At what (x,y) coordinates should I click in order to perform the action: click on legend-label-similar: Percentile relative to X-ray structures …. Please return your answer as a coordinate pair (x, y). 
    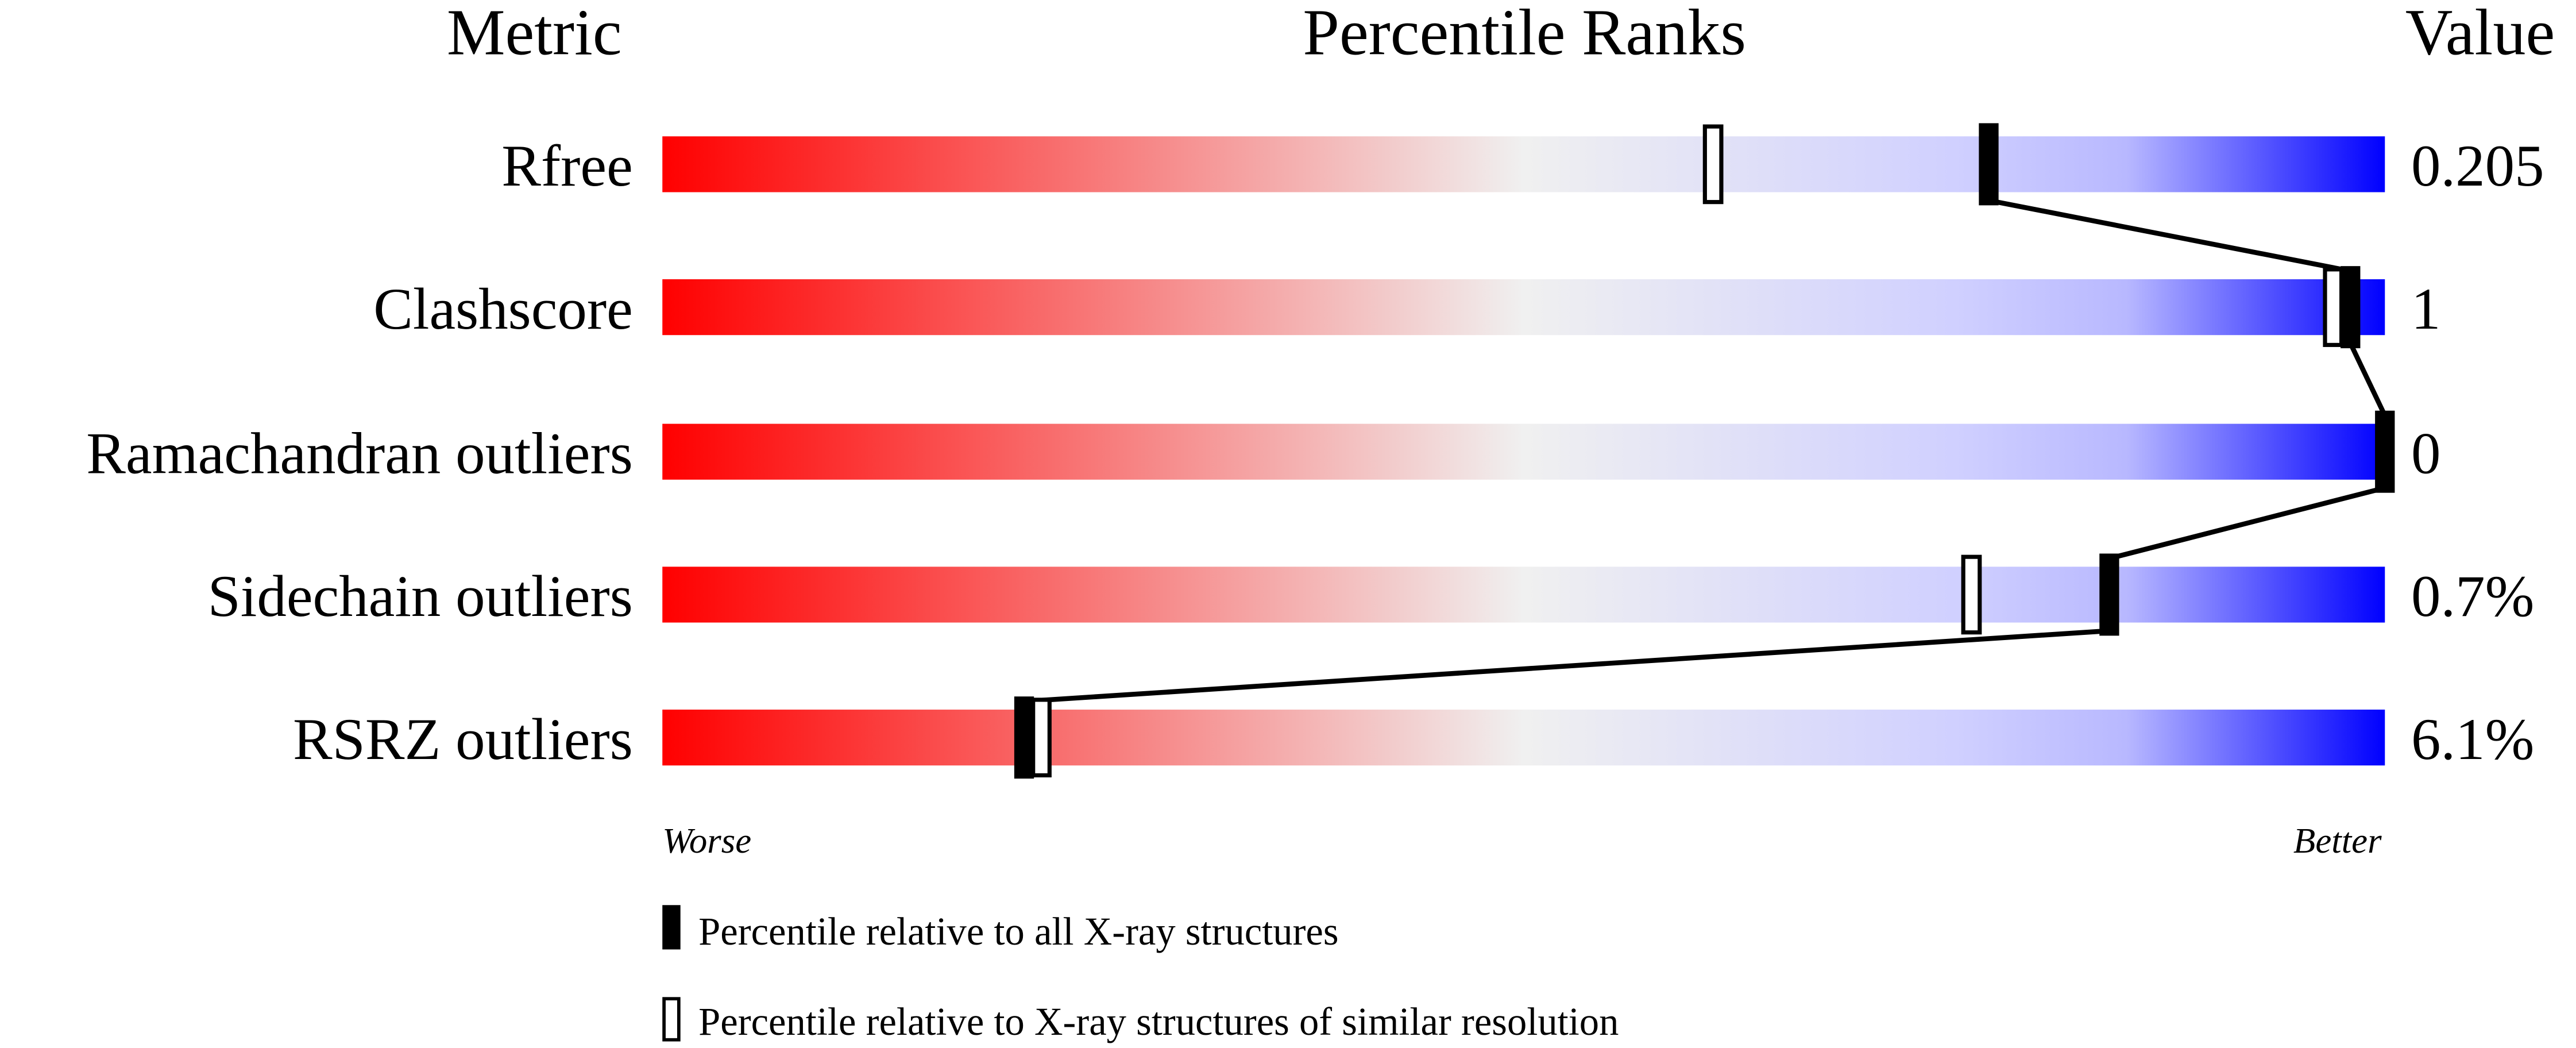
    Looking at the image, I should click on (1158, 1021).